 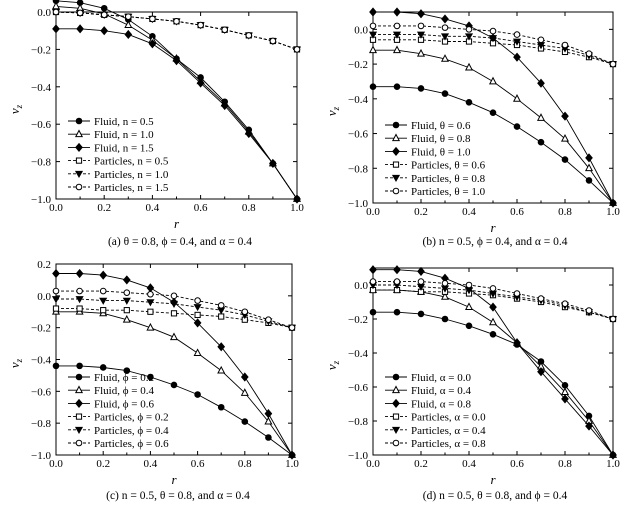 What do you see at coordinates (336, 108) in the screenshot?
I see `y-axis-label-subscript: z` at bounding box center [336, 108].